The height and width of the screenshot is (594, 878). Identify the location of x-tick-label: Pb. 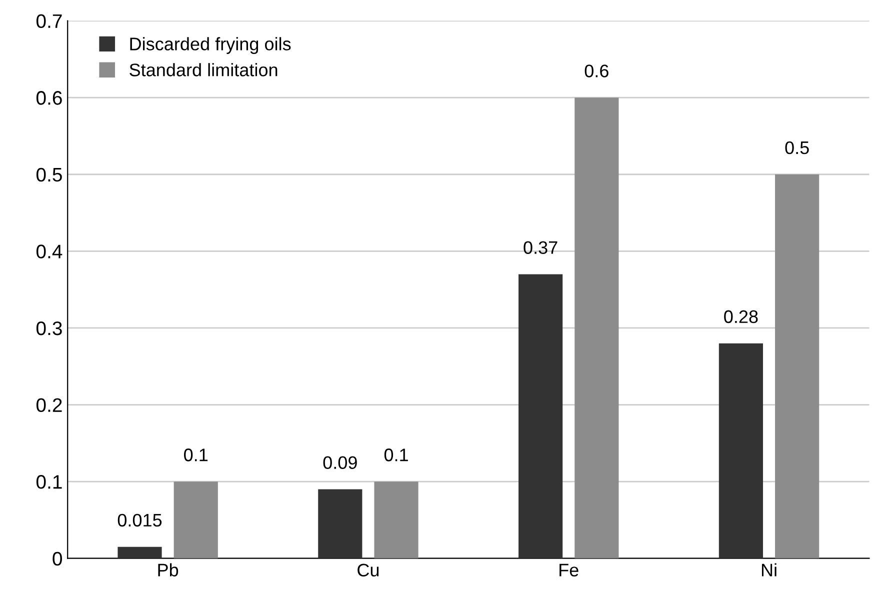
(168, 569).